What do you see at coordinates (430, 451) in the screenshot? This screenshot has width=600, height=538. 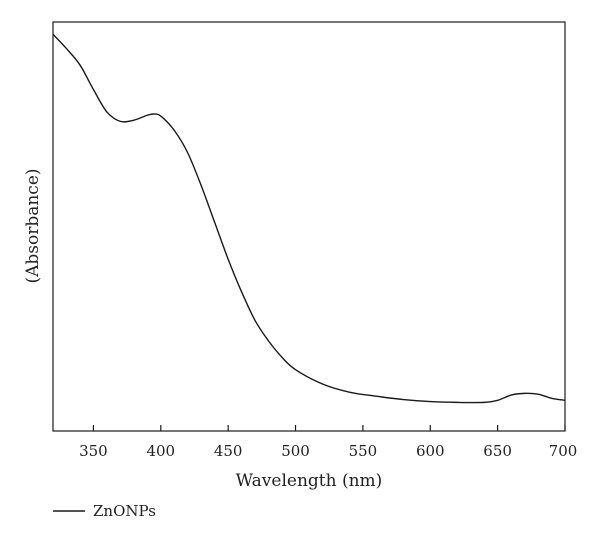 I see `x-tick-label: 600` at bounding box center [430, 451].